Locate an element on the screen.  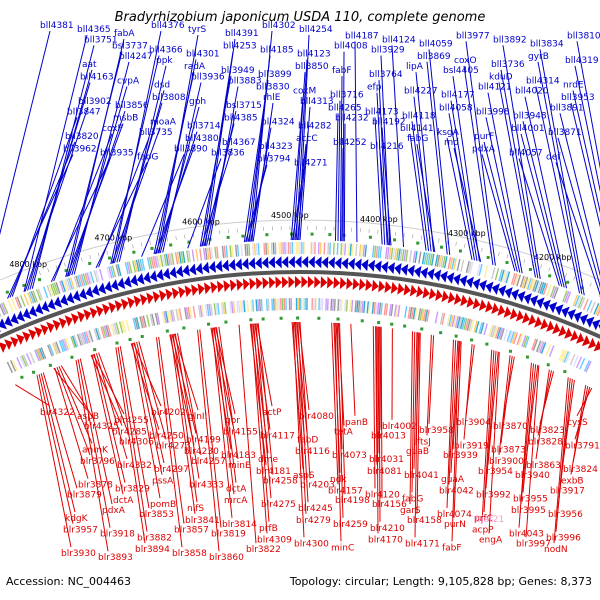
gene-label: bll3977 is located at coordinates (473, 36).